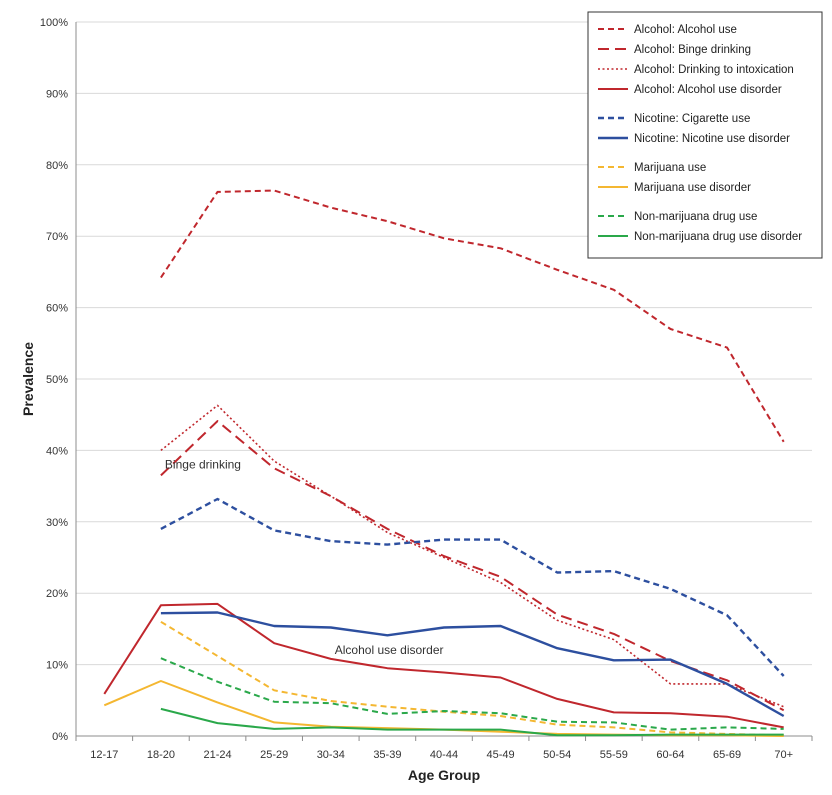 The image size is (832, 795). Describe the element at coordinates (783, 755) in the screenshot. I see `x-tick-label: 70+` at that location.